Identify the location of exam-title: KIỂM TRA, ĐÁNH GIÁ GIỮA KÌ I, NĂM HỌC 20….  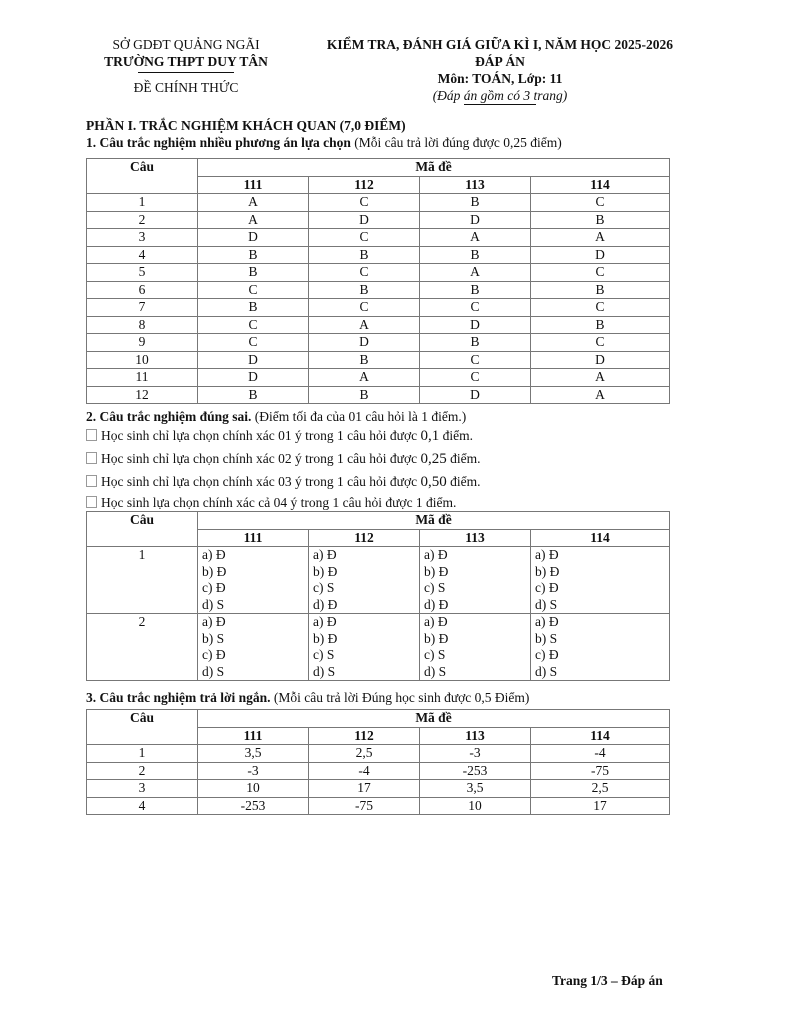
(500, 44).